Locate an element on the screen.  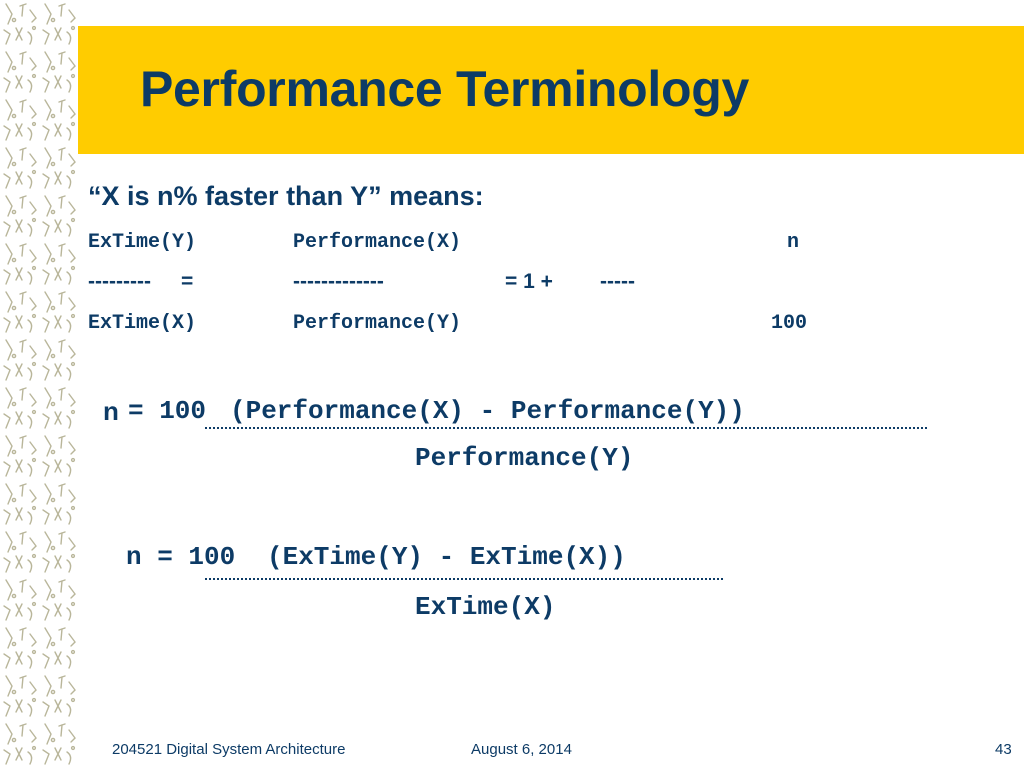
formula2-numerator: (ExTime(Y) - ExTime(X)) is located at coordinates (446, 557).